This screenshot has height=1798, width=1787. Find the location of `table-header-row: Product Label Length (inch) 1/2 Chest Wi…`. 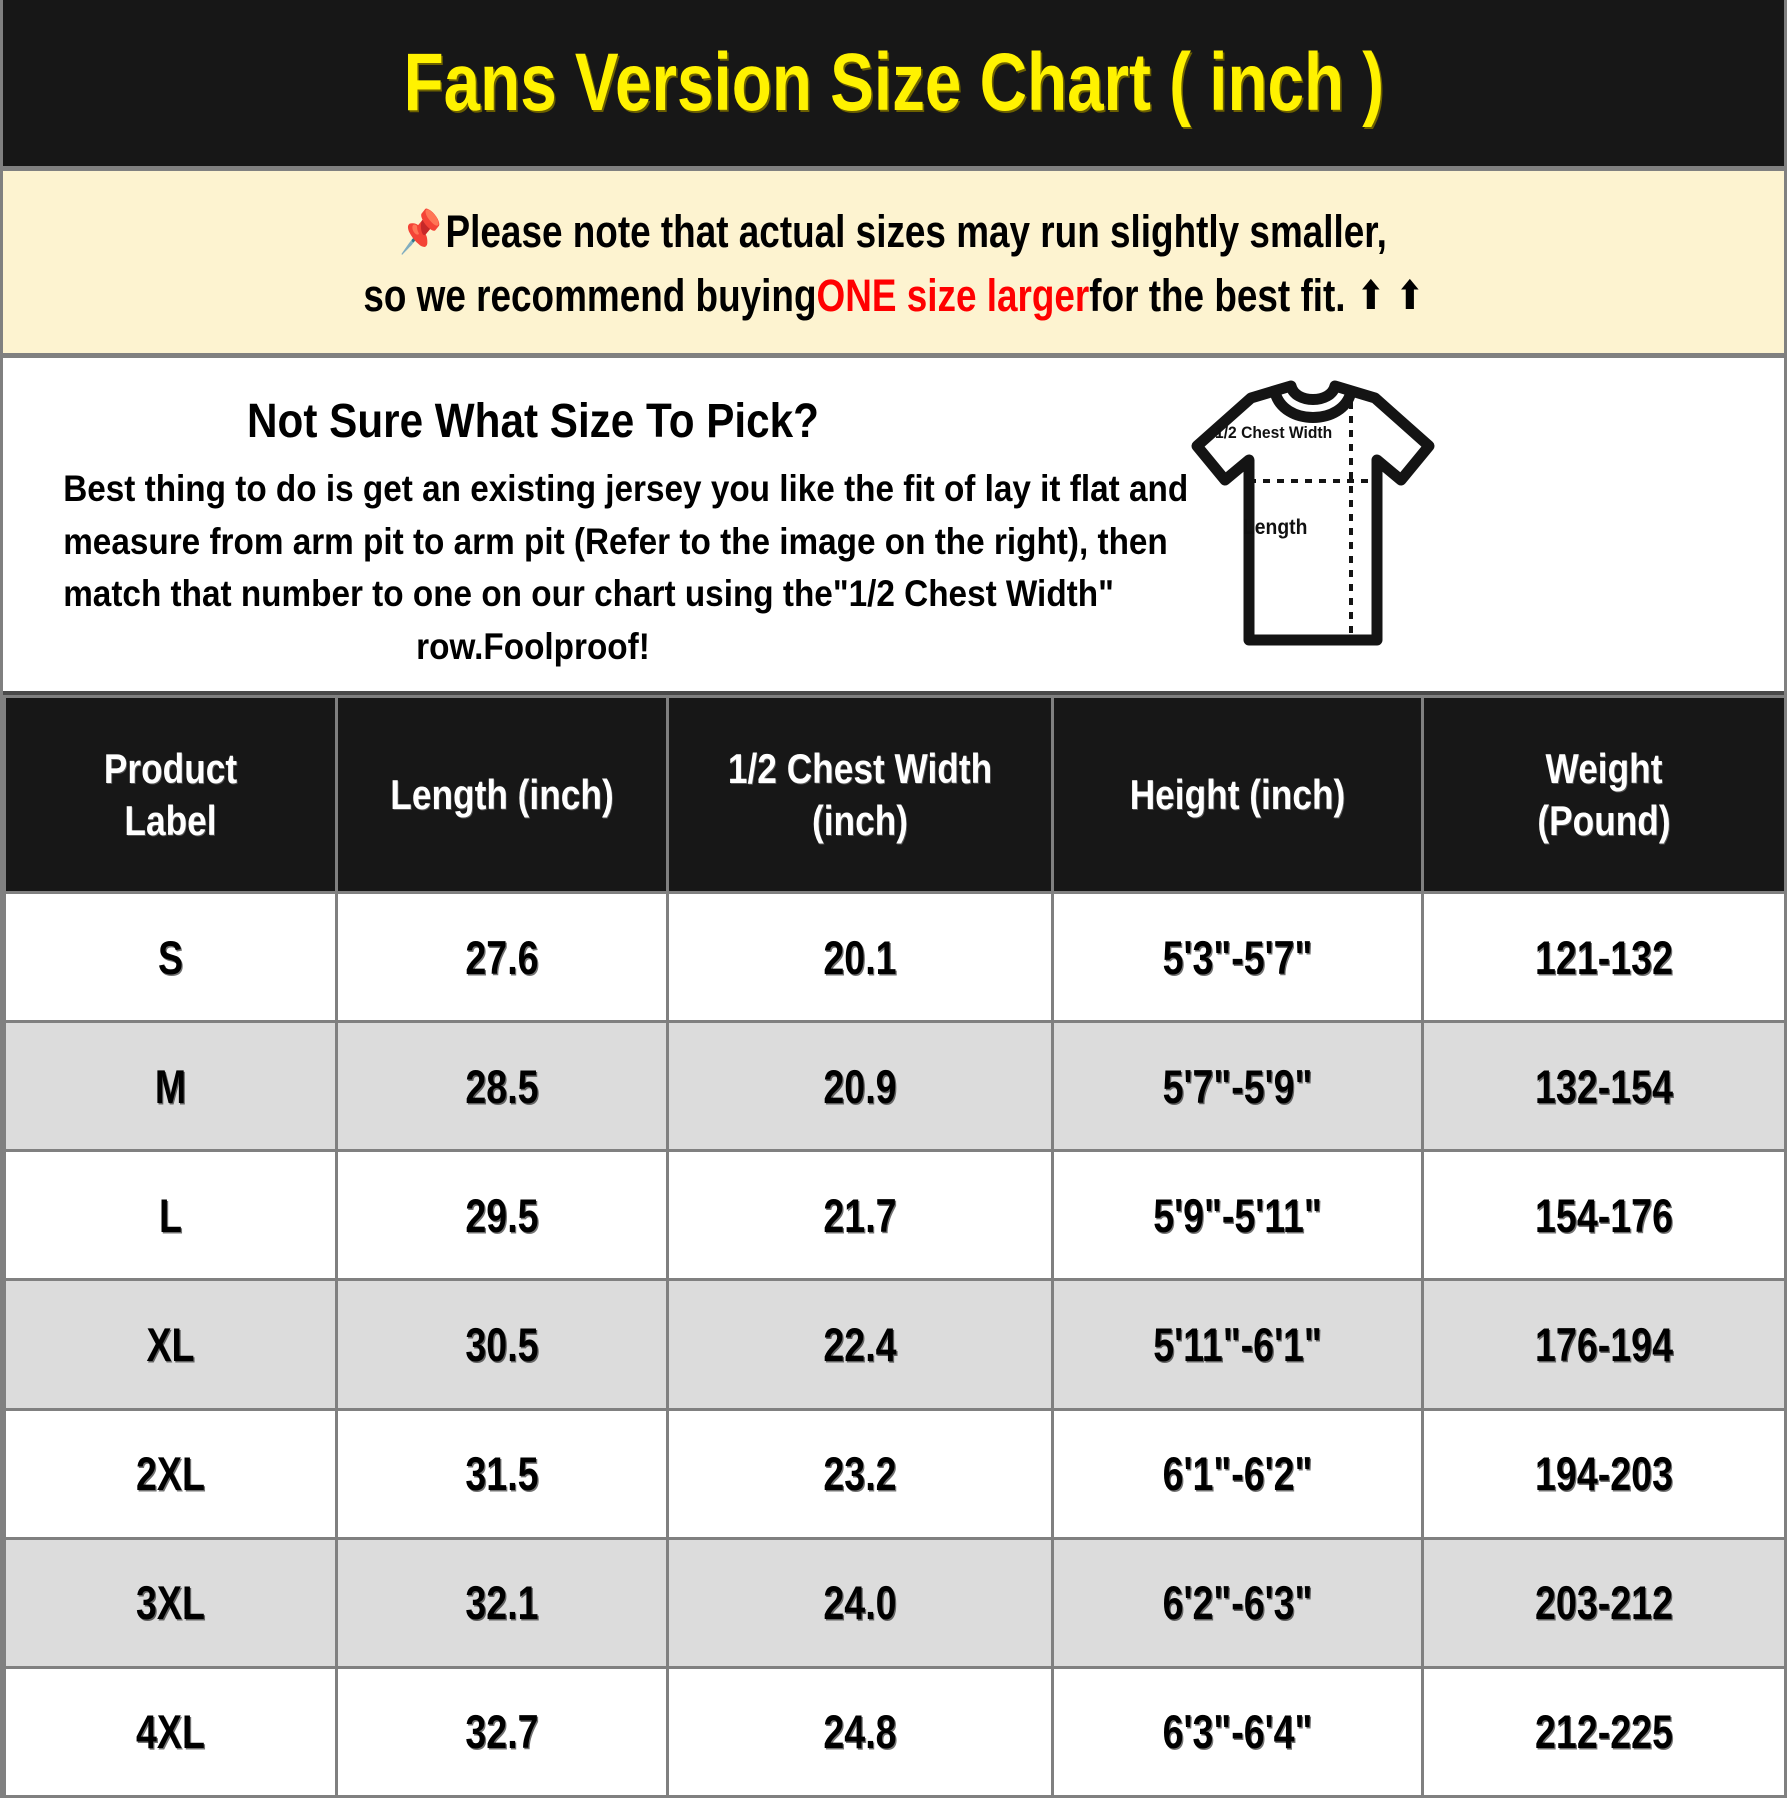

table-header-row: Product Label Length (inch) 1/2 Chest Wi… is located at coordinates (893, 794).